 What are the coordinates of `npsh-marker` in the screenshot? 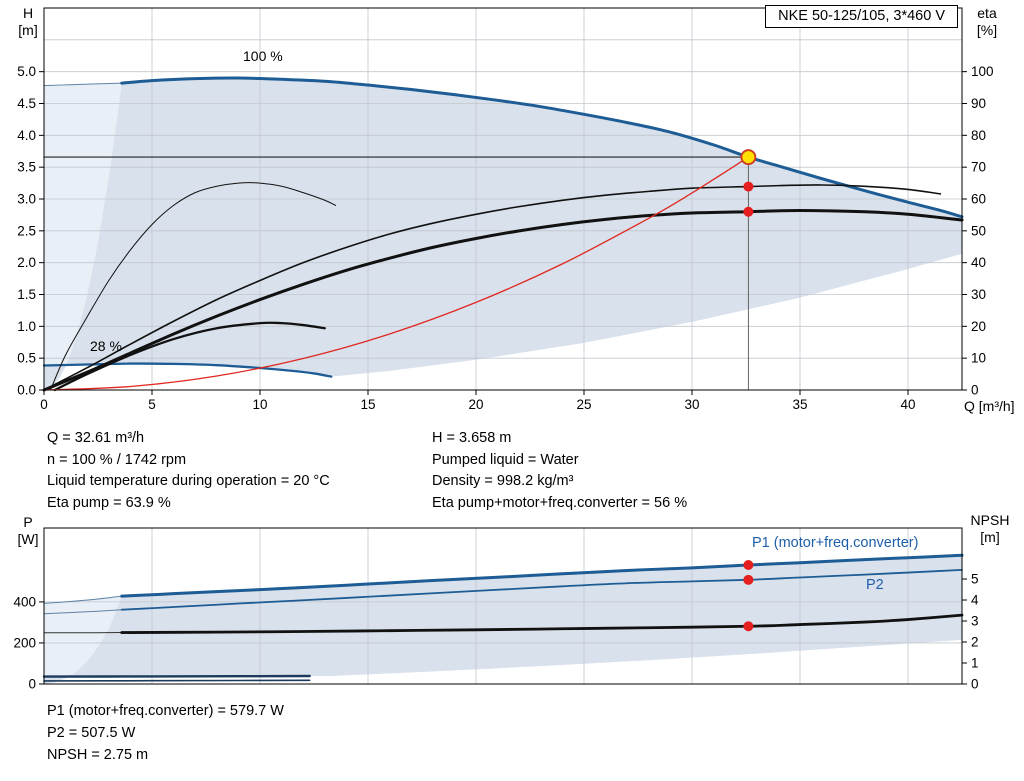 It's located at (748, 626).